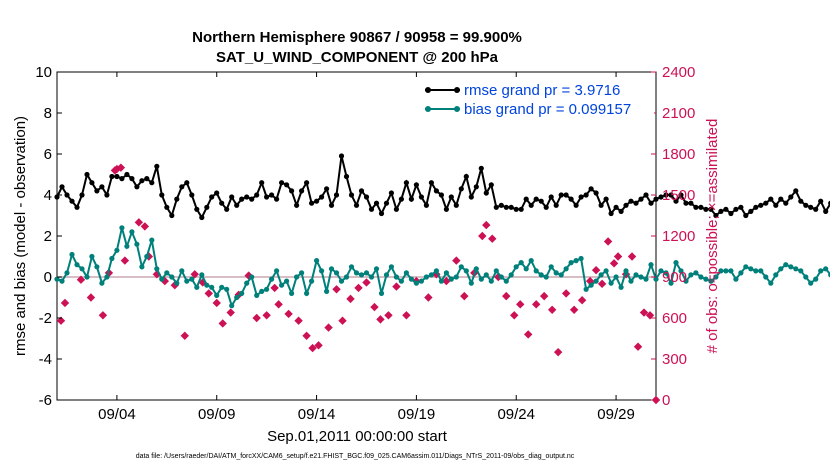  I want to click on y-left-tick-label: -2, so click(45, 318).